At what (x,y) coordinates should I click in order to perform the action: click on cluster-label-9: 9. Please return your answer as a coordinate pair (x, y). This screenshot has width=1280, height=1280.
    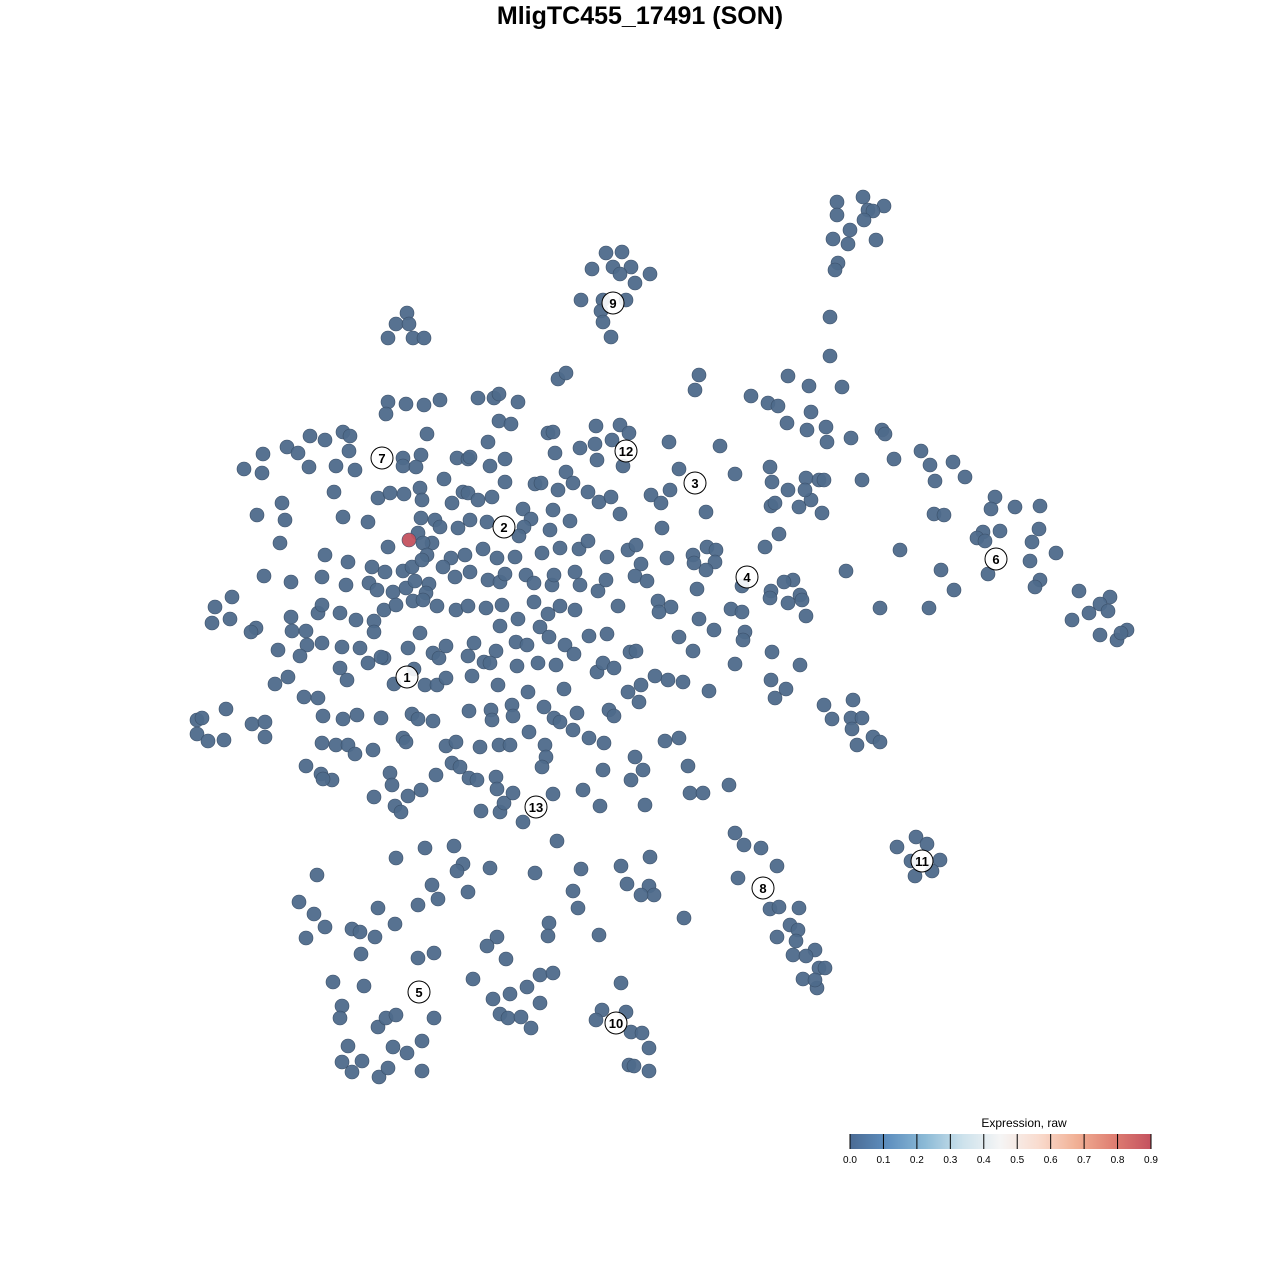
    Looking at the image, I should click on (613, 303).